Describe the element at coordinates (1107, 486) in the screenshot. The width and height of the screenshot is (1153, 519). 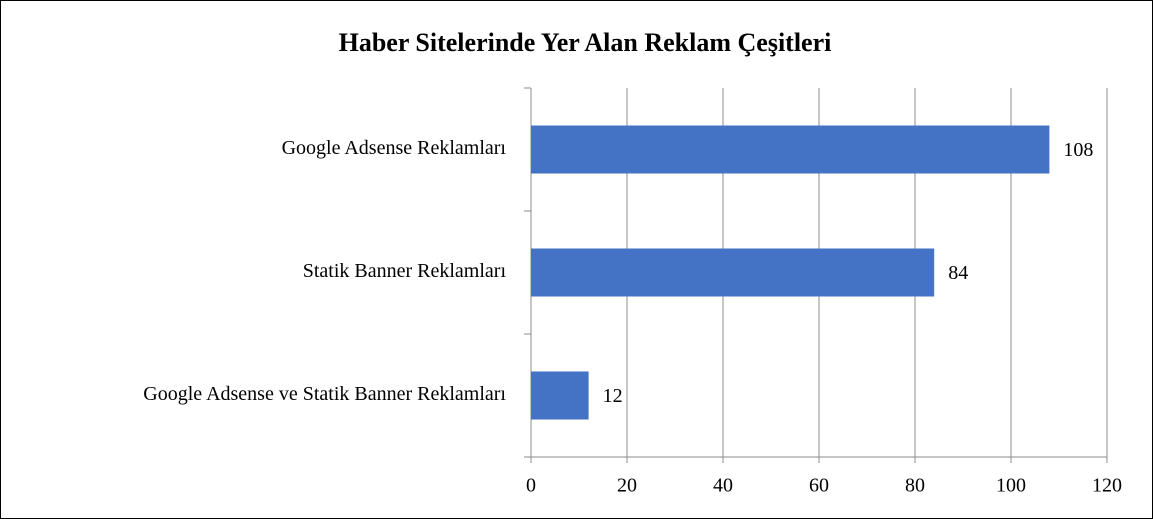
I see `x-tick-label: 120` at that location.